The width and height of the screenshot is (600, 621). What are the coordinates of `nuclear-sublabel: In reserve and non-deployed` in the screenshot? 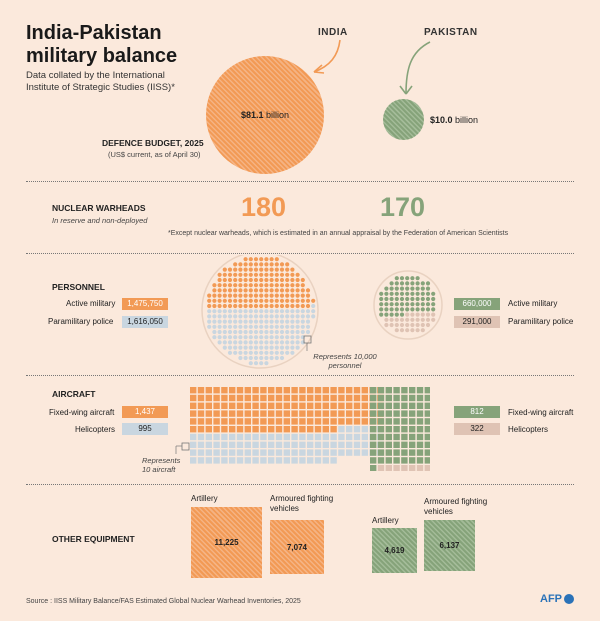 It's located at (100, 220).